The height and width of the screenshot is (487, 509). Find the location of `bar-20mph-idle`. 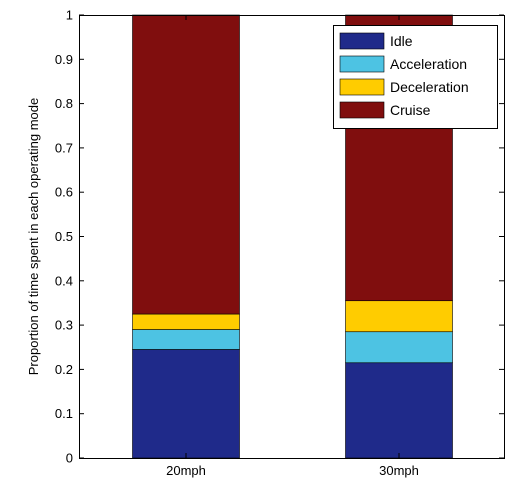

bar-20mph-idle is located at coordinates (186, 404).